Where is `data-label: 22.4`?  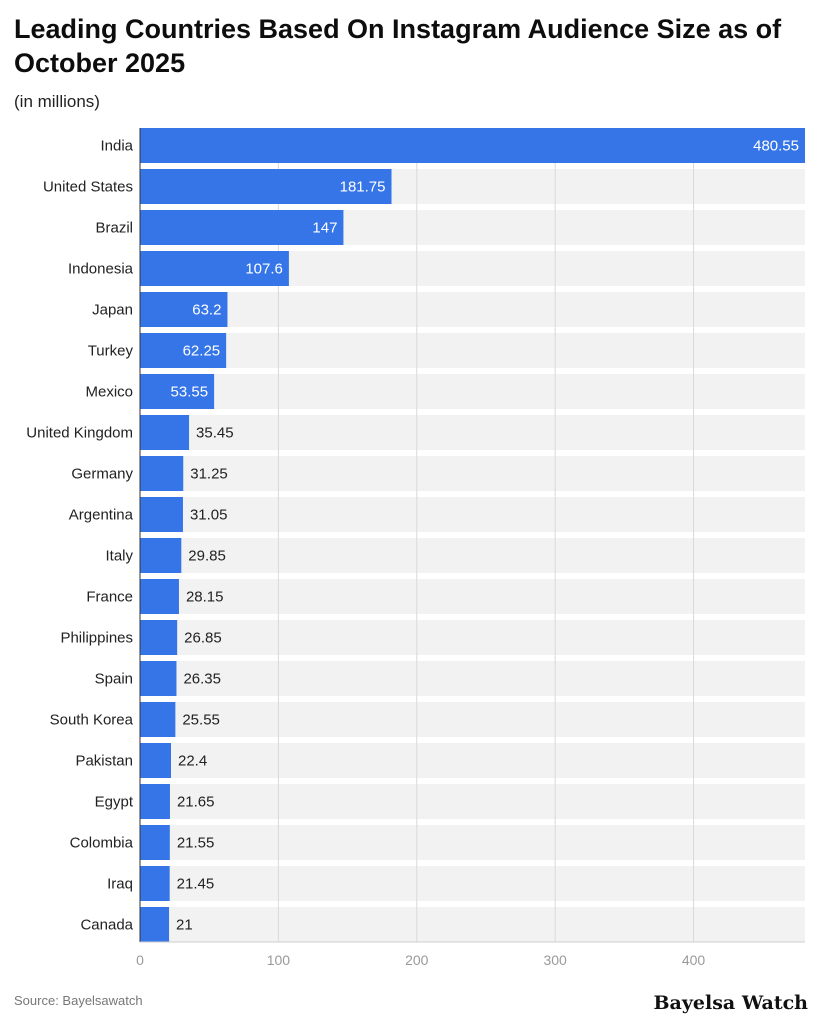 data-label: 22.4 is located at coordinates (192, 761).